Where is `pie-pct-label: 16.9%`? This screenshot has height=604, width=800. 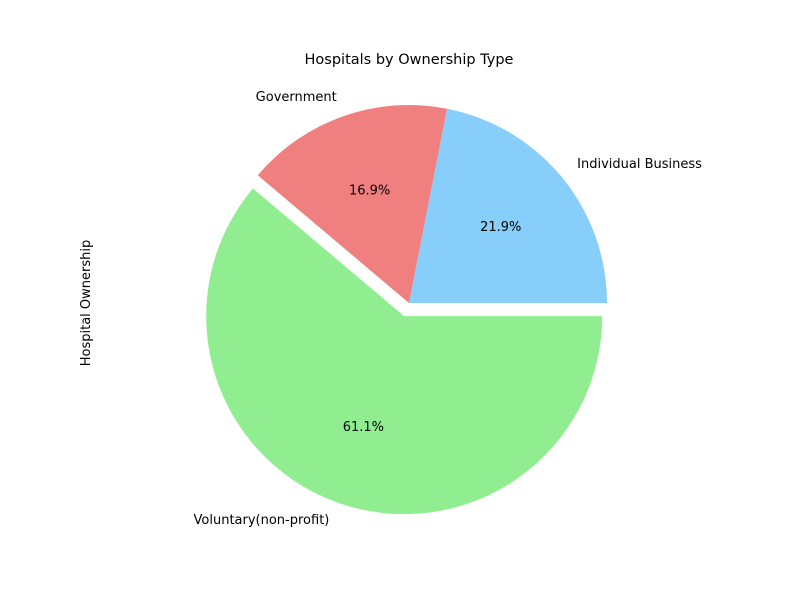
pie-pct-label: 16.9% is located at coordinates (369, 190).